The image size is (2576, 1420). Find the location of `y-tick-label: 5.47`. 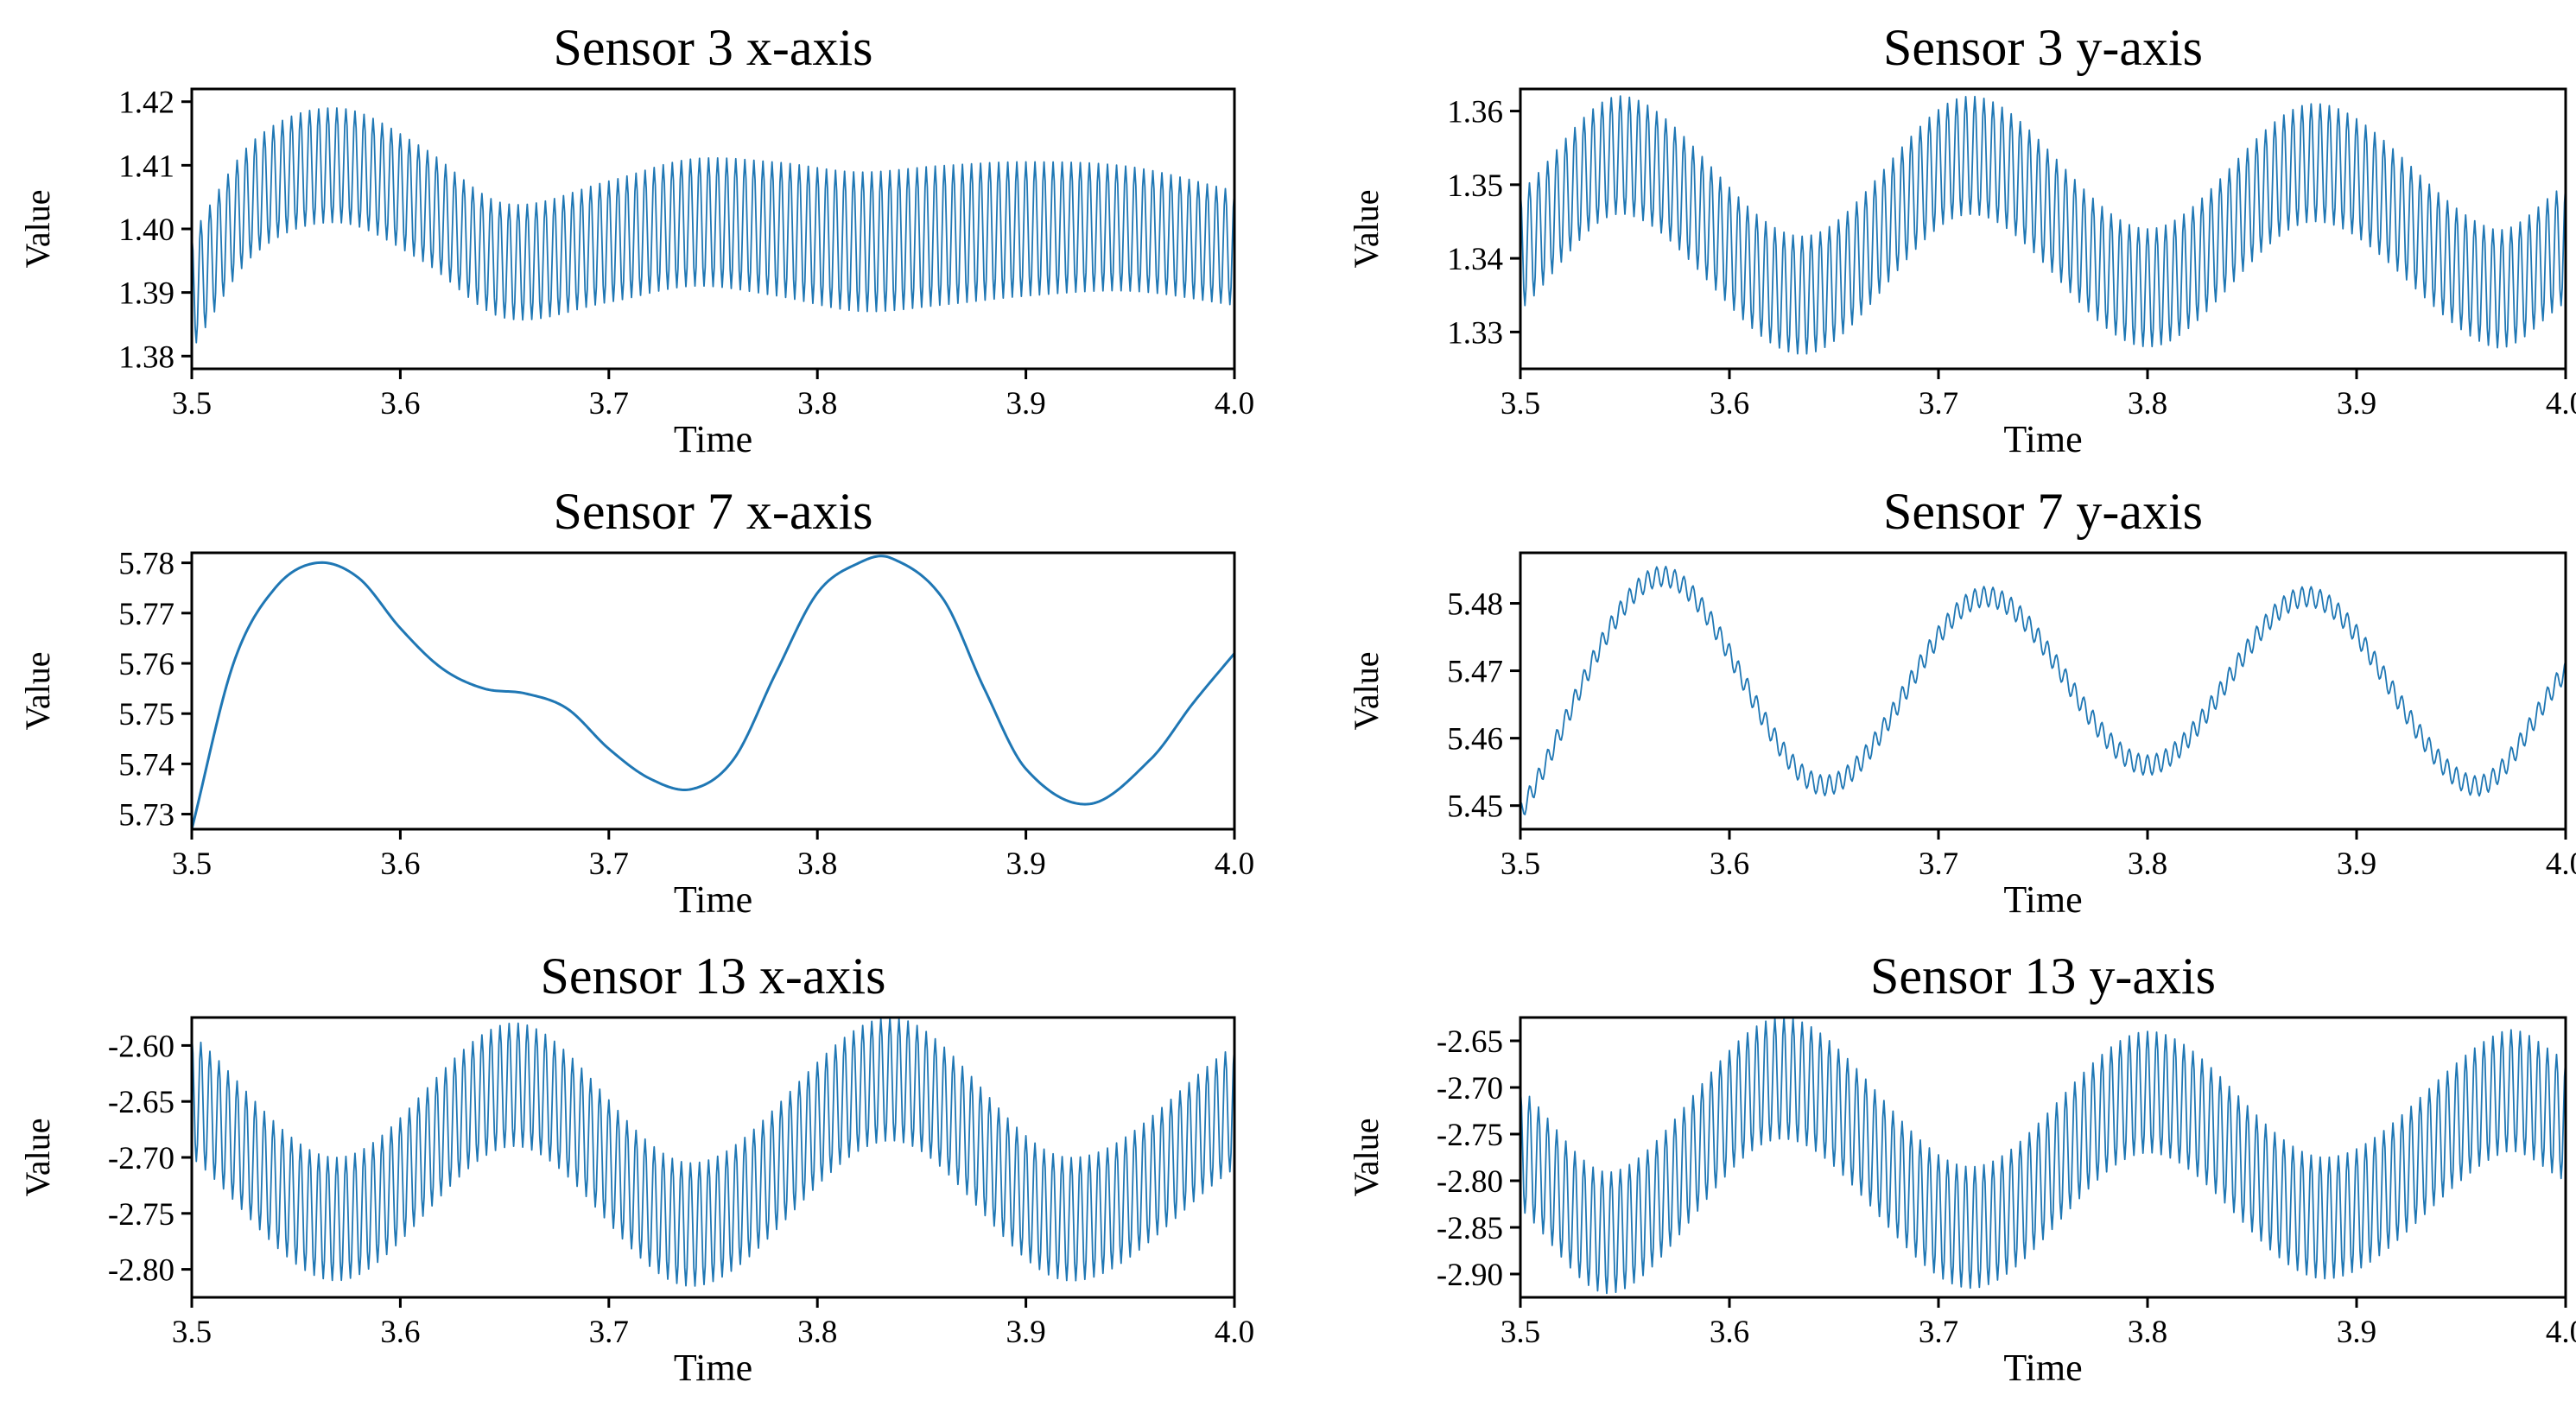

y-tick-label: 5.47 is located at coordinates (1475, 673).